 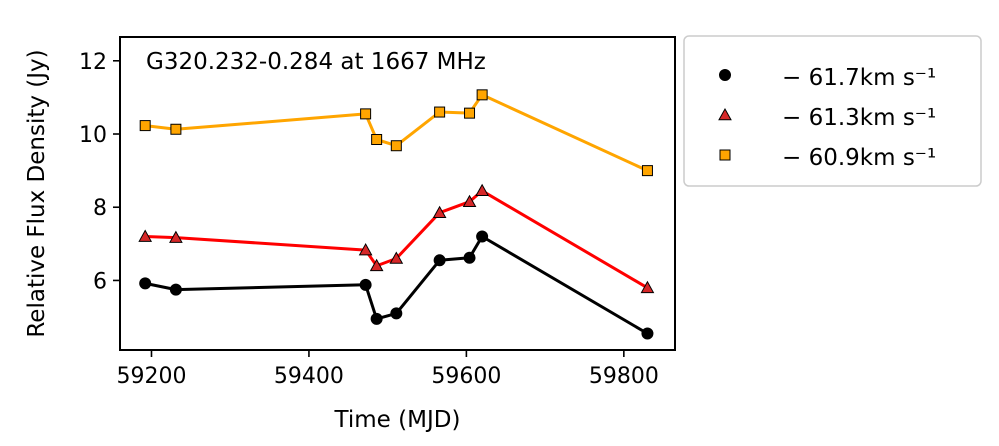 What do you see at coordinates (37, 193) in the screenshot?
I see `y-axis-label: Relative Flux Density (Jy)` at bounding box center [37, 193].